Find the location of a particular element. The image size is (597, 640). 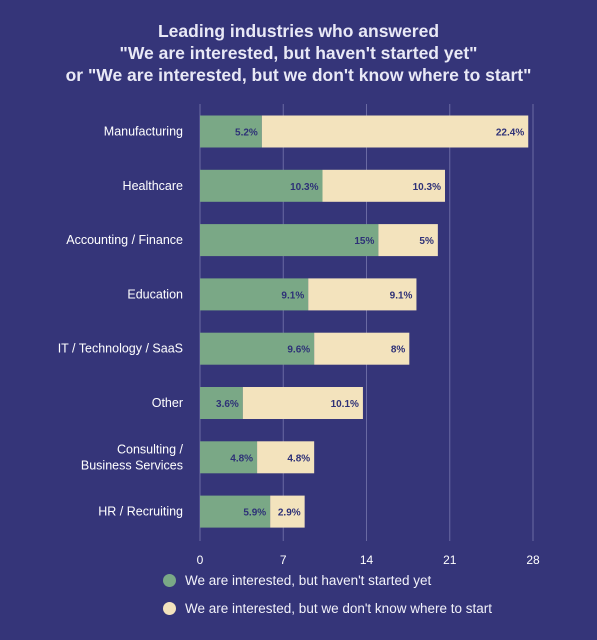

data-label-dont-know: 10.1% is located at coordinates (345, 404).